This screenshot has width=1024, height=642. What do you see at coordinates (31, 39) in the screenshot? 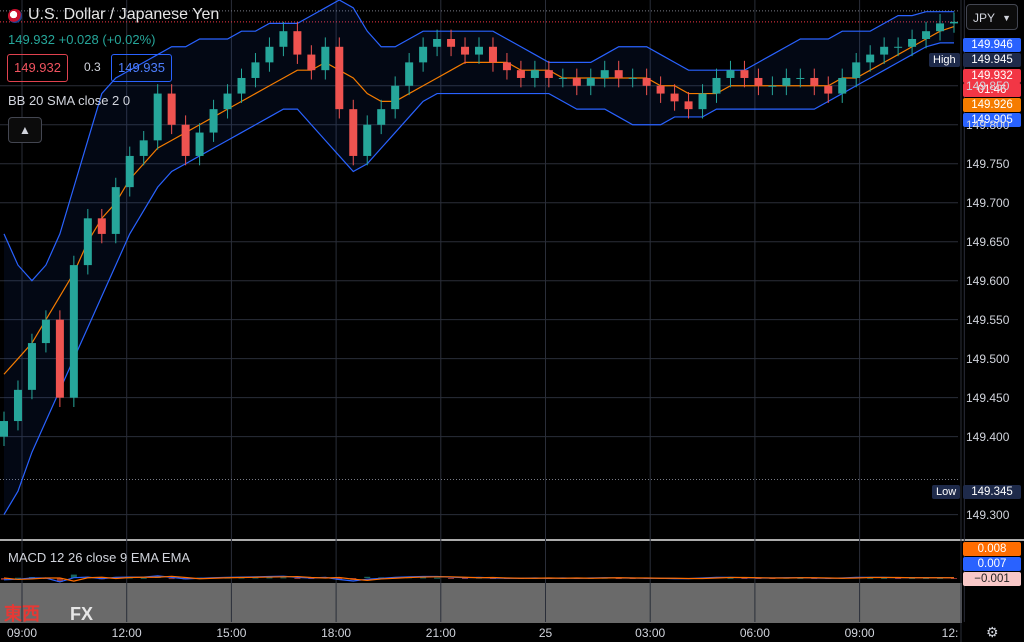
I see `last-price: 149.932` at bounding box center [31, 39].